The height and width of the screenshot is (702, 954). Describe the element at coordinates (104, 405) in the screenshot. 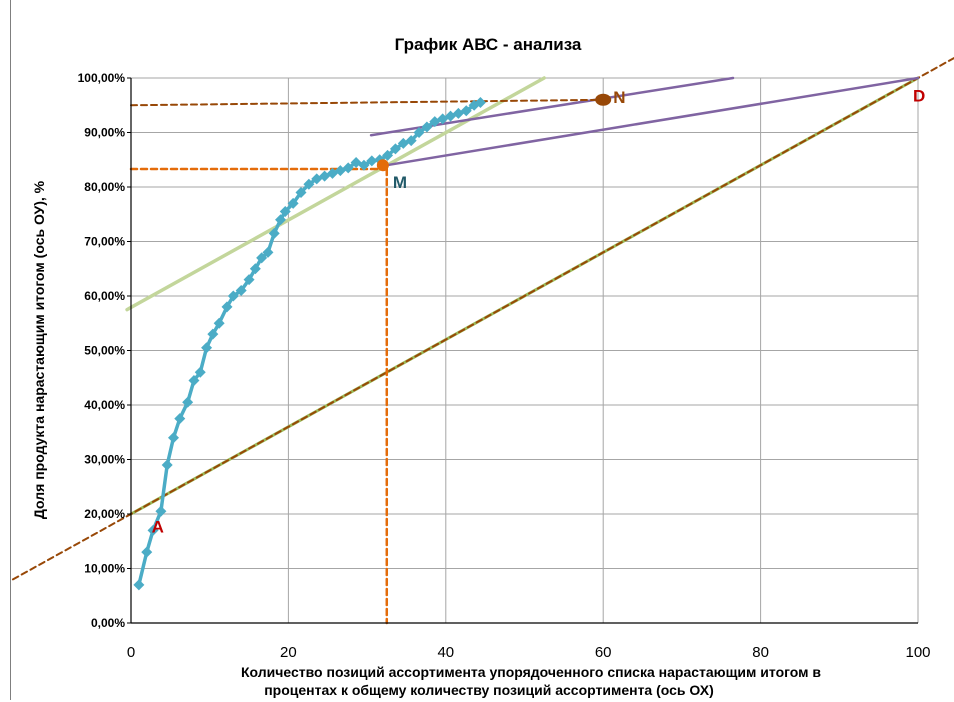

I see `y-tick-label: 40,00%` at that location.